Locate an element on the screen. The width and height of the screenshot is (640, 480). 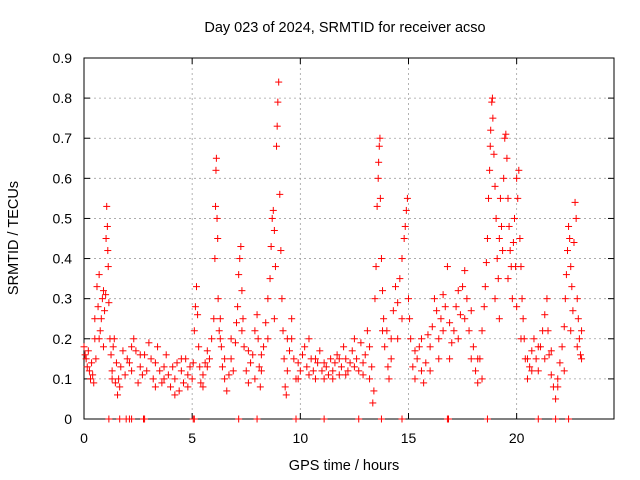
y-tick-label: 0.9 is located at coordinates (63, 58).